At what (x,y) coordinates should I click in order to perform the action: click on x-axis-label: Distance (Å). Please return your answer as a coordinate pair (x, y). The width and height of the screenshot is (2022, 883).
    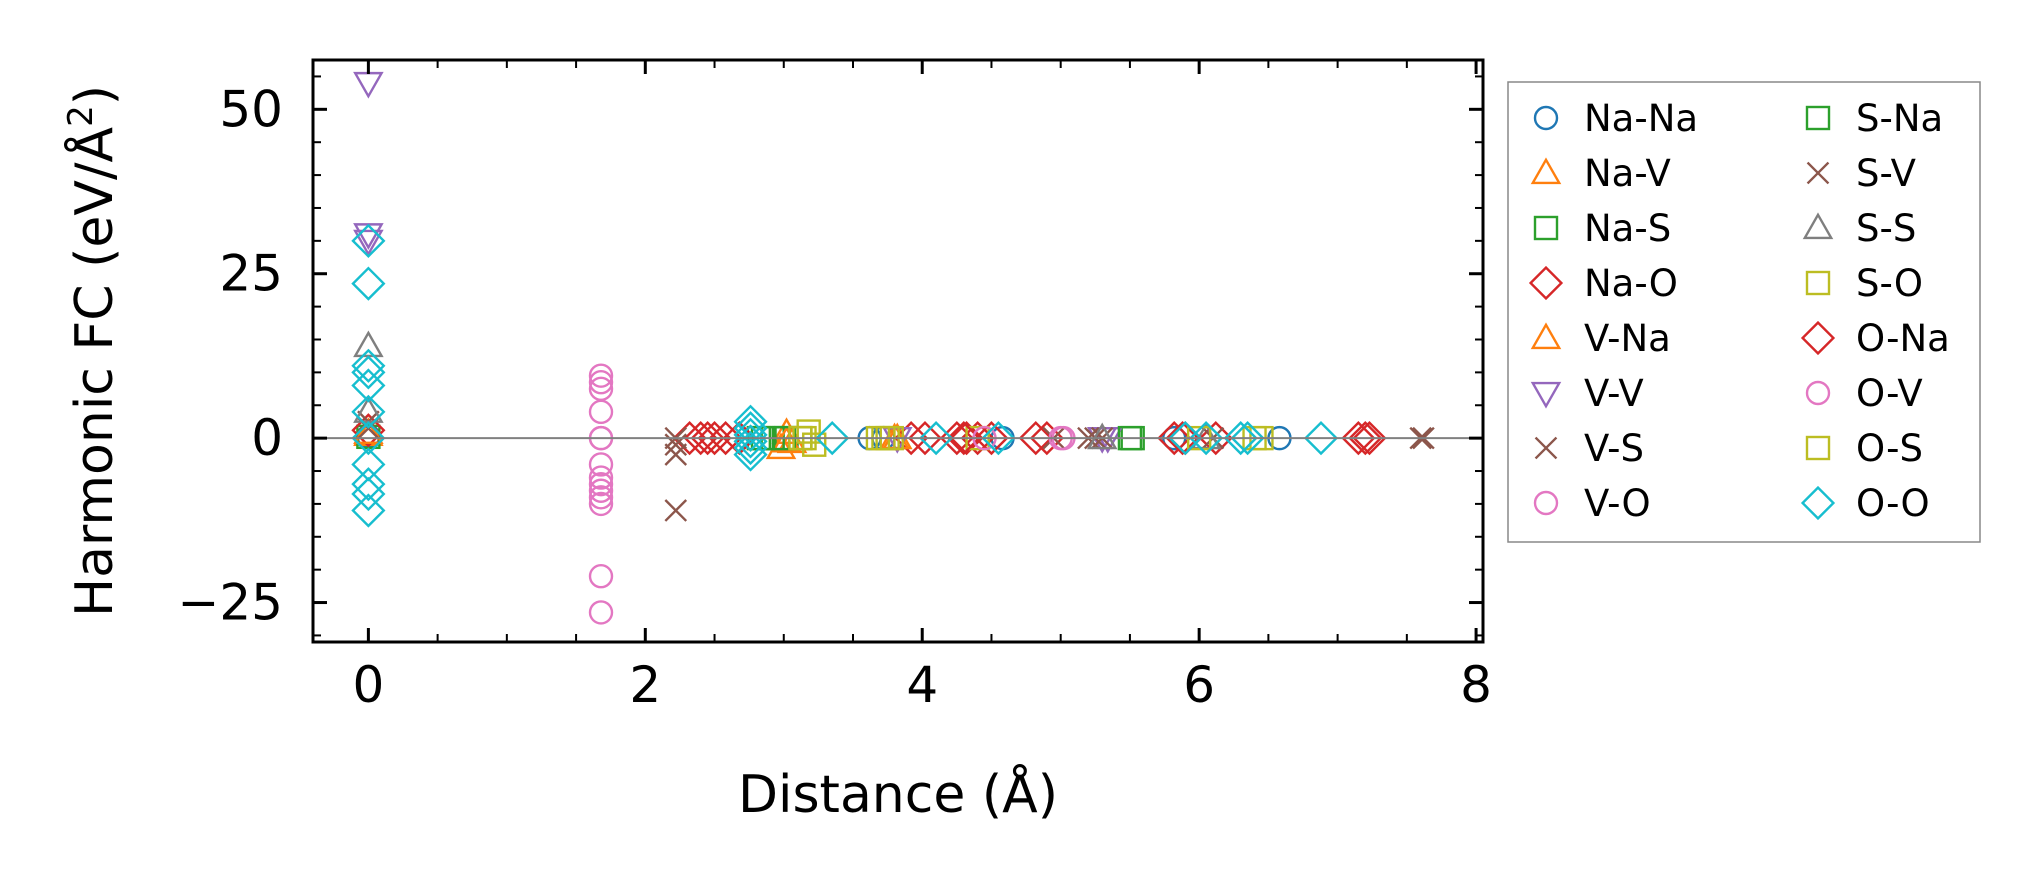
    Looking at the image, I should click on (898, 794).